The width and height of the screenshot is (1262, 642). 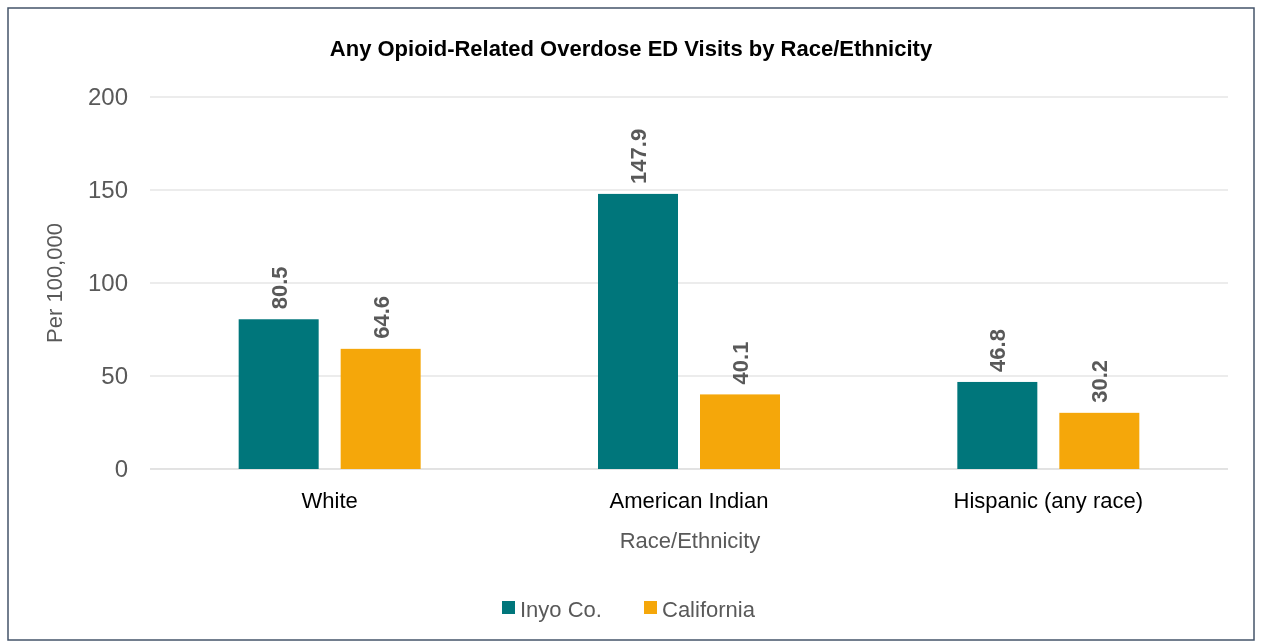 I want to click on y-axis-title: Per 100,000, so click(x=54, y=283).